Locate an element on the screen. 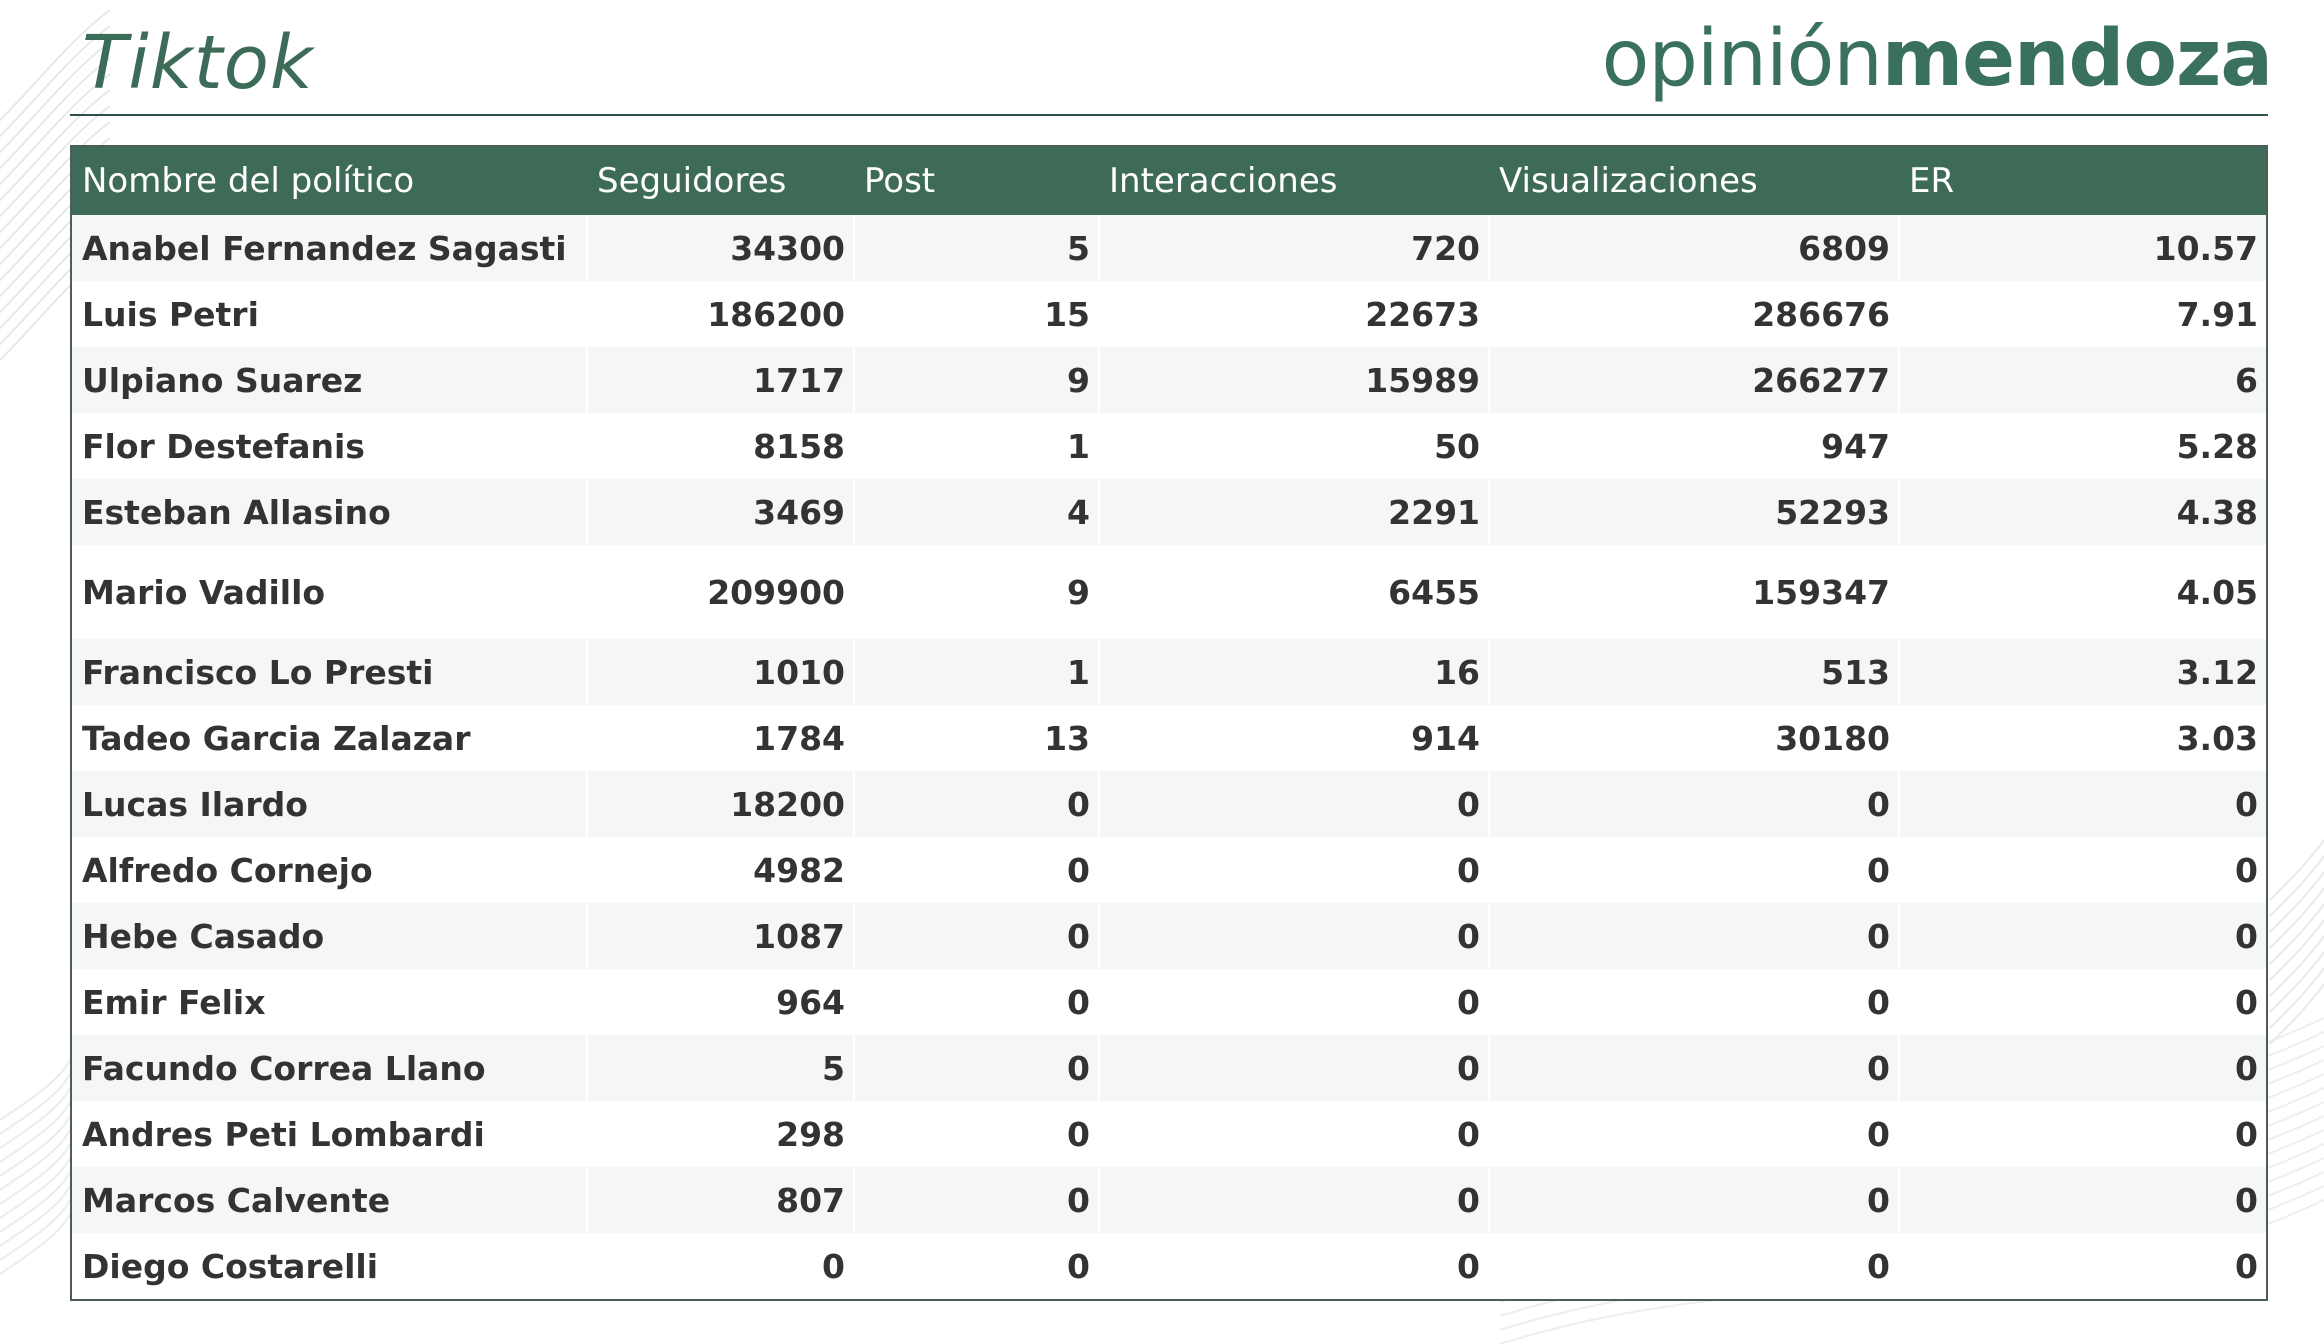 This screenshot has height=1344, width=2324. politician-name-cell: Flor Destefanis is located at coordinates (330, 446).